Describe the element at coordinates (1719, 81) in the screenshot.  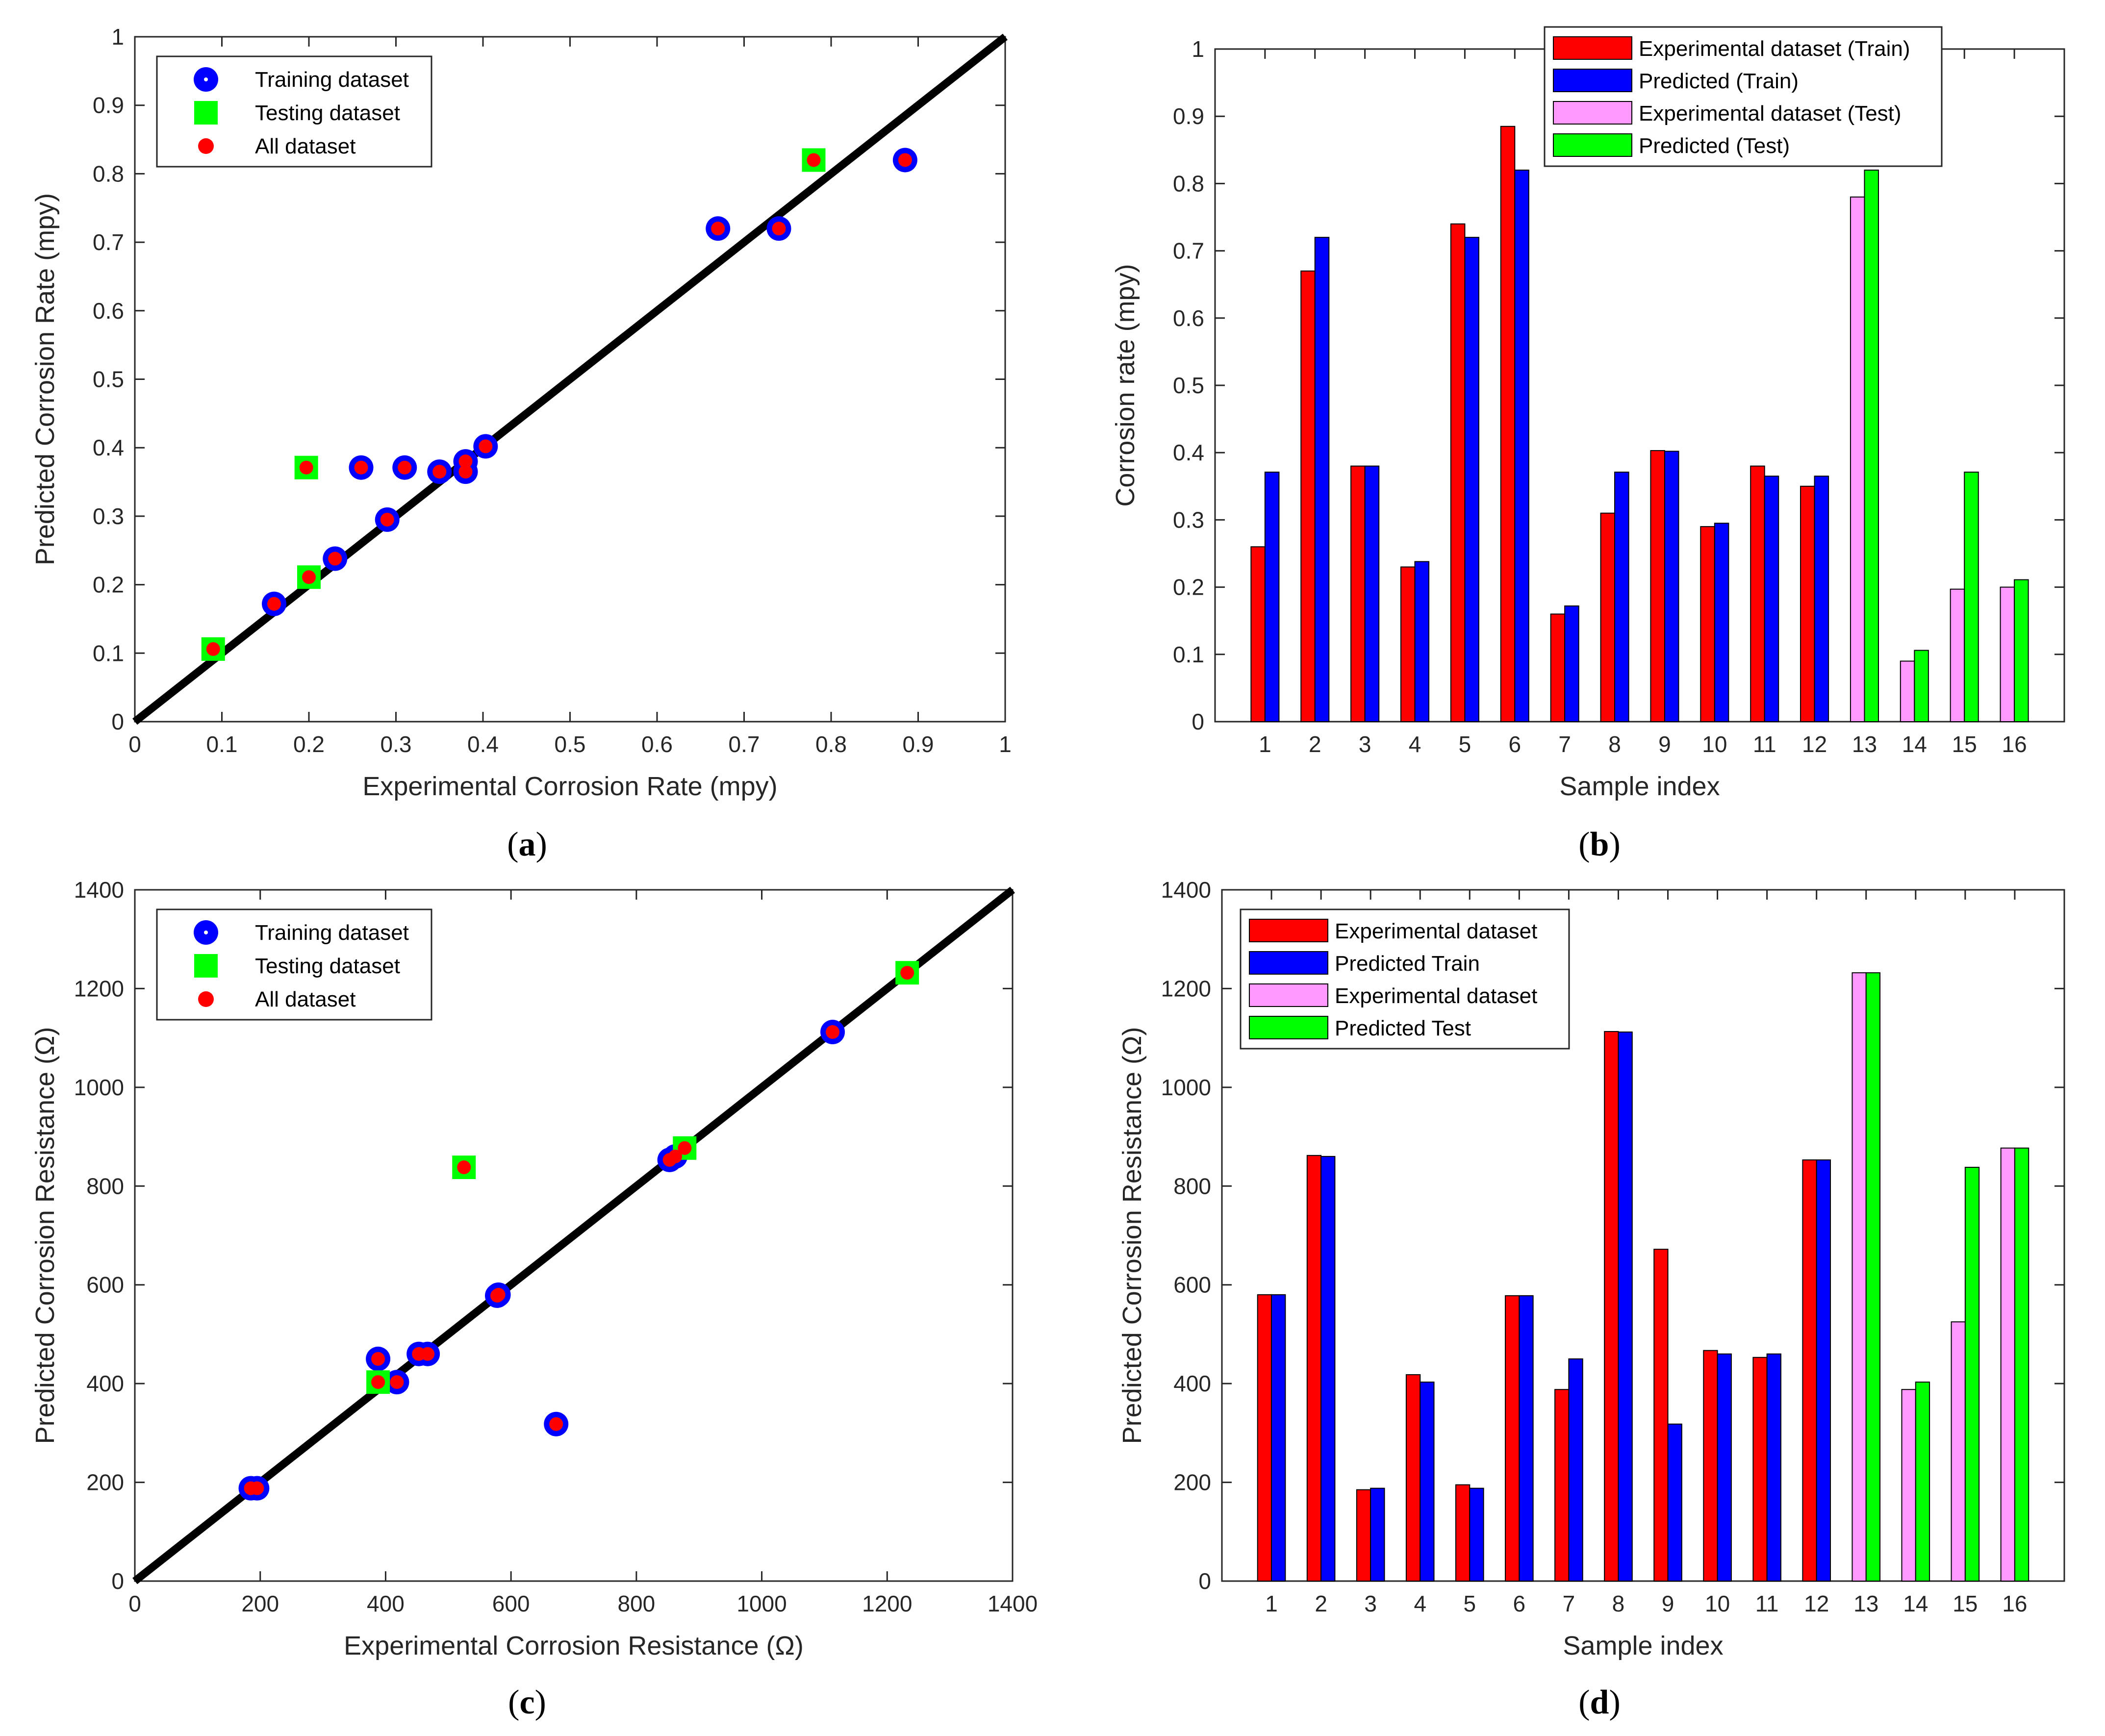
I see `b-legend-label: Predicted (Train)` at that location.